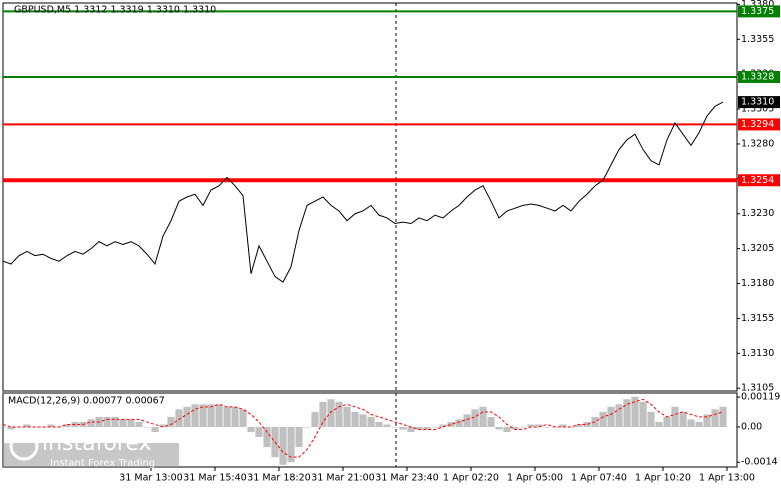 This screenshot has width=781, height=489. Describe the element at coordinates (757, 283) in the screenshot. I see `y-tick-label: 1.3180` at that location.